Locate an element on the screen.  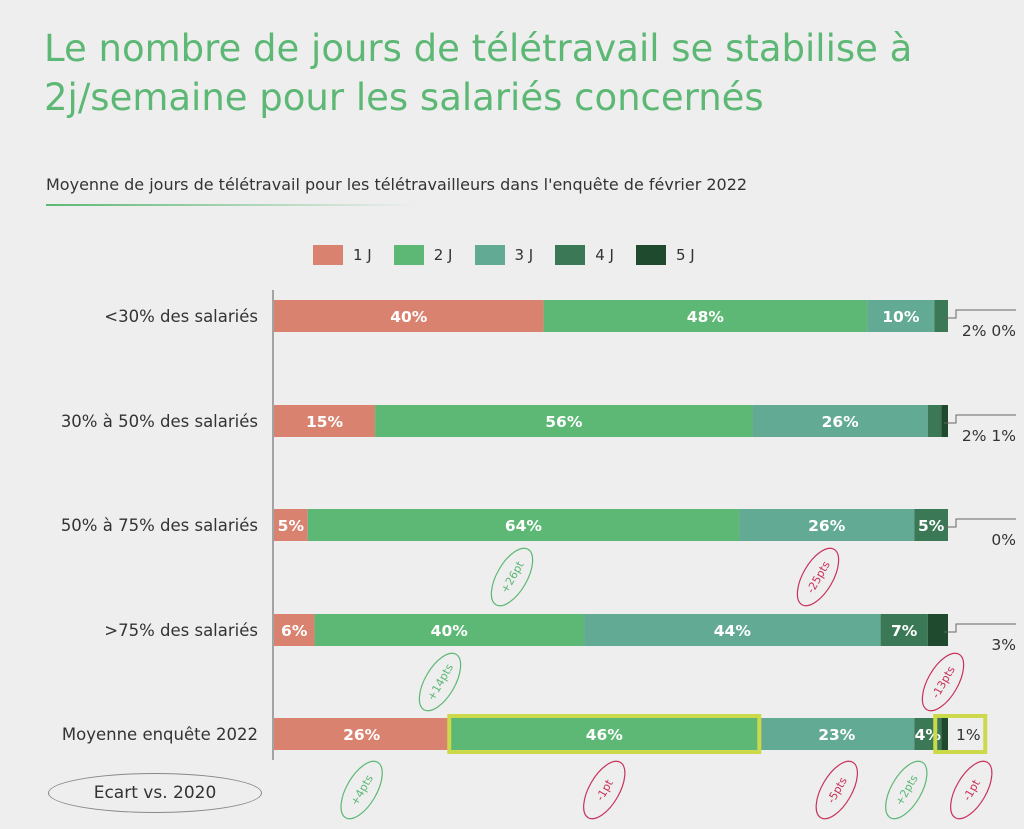
ecart-label-text: Ecart vs. 2020 is located at coordinates (155, 793).